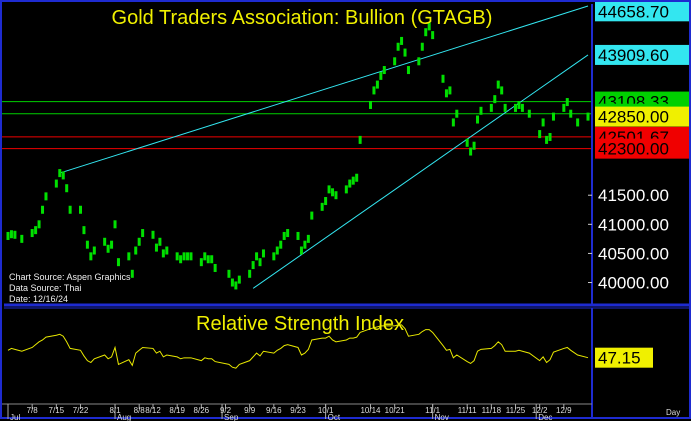  I want to click on x-tick-label: 8/8, so click(140, 410).